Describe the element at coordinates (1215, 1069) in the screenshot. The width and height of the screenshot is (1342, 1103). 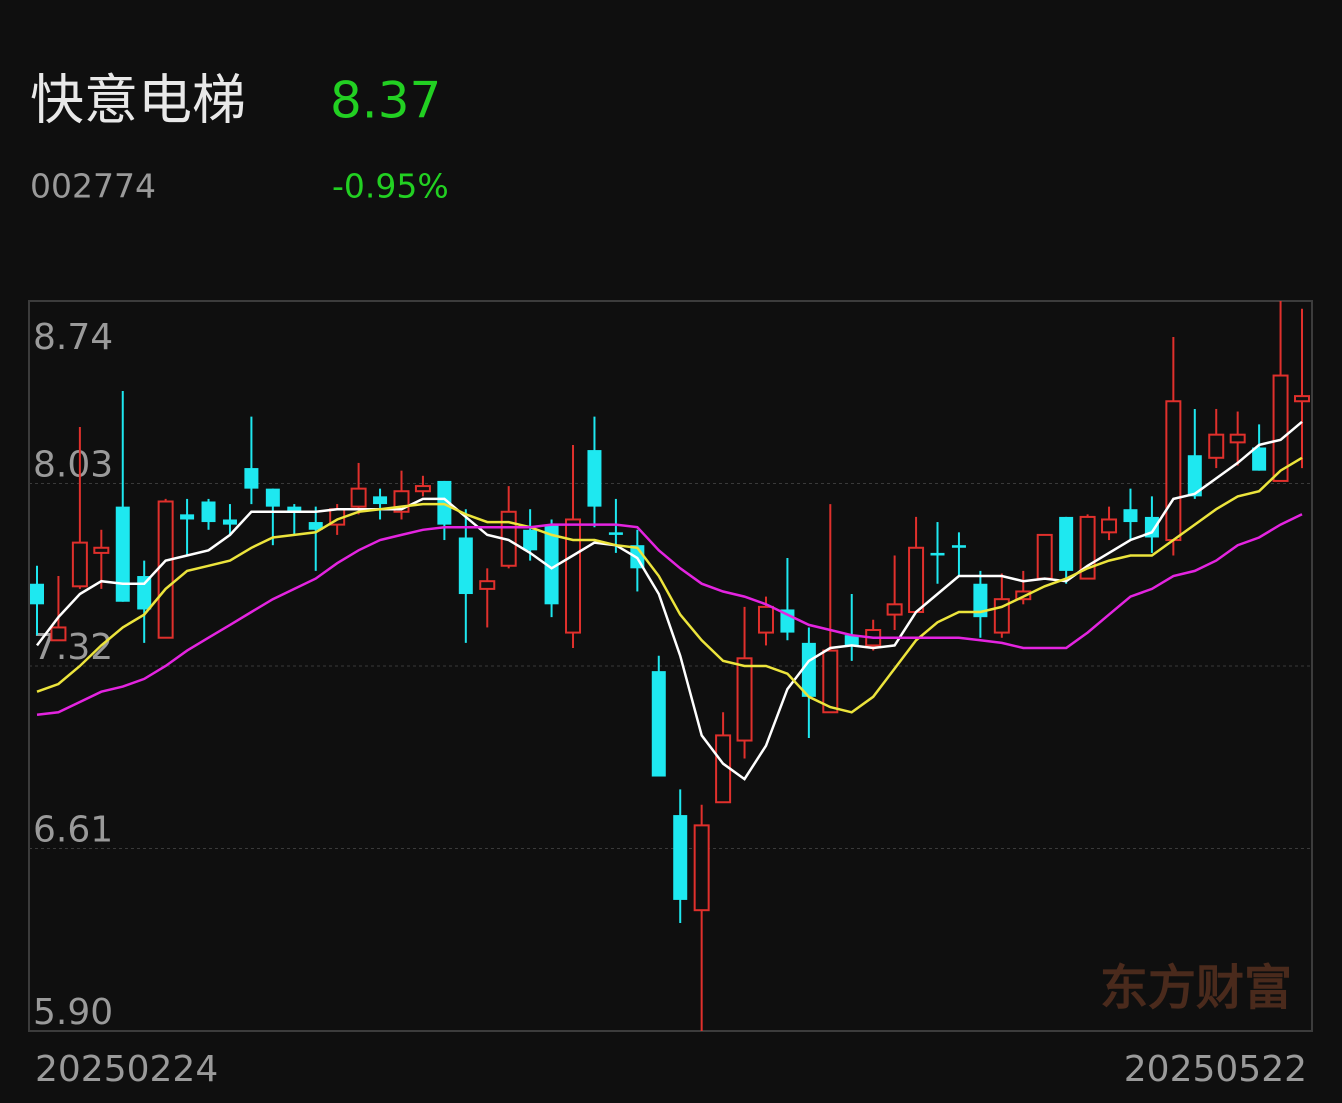
I see `x-tick-label: 20250522` at that location.